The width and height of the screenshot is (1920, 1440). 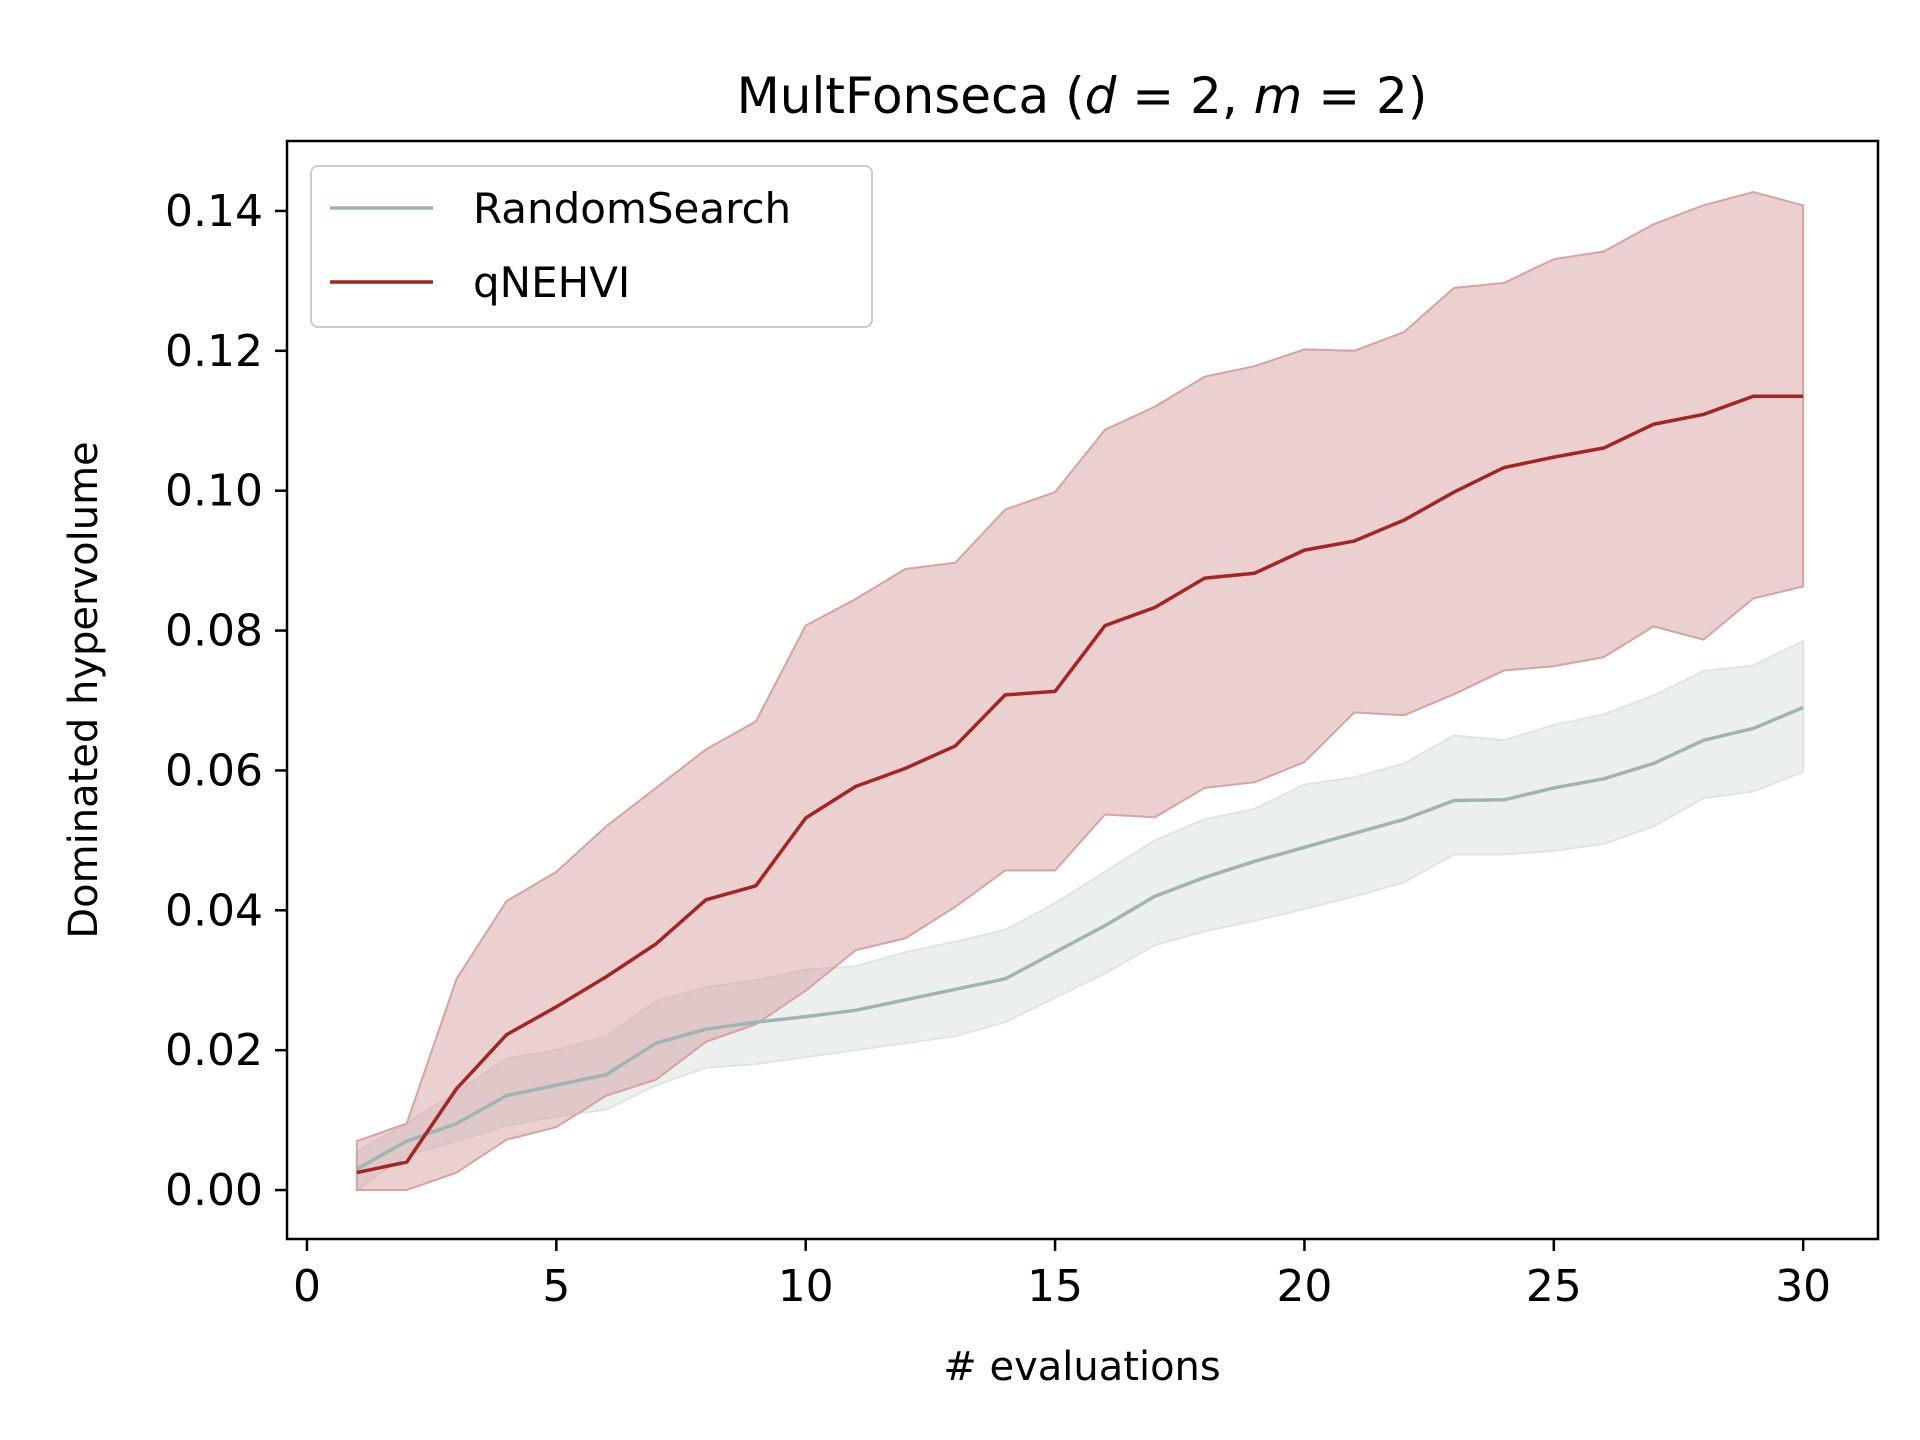 I want to click on chart-title: MultFonseca (d = 2, m = 2), so click(x=1082, y=96).